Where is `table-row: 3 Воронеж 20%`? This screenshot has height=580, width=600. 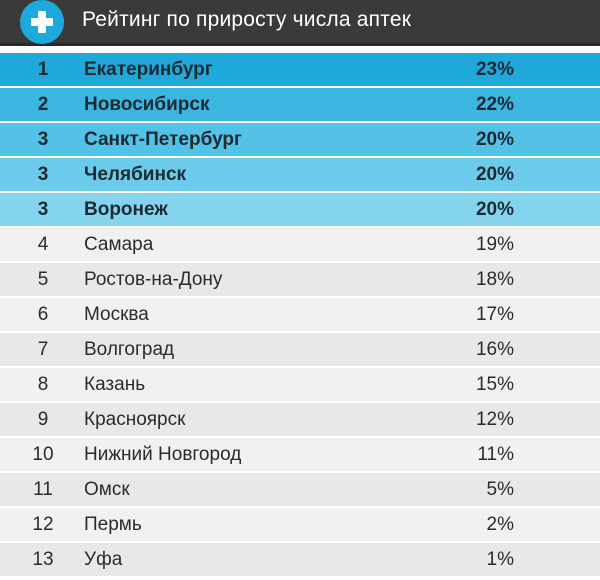 table-row: 3 Воронеж 20% is located at coordinates (300, 209).